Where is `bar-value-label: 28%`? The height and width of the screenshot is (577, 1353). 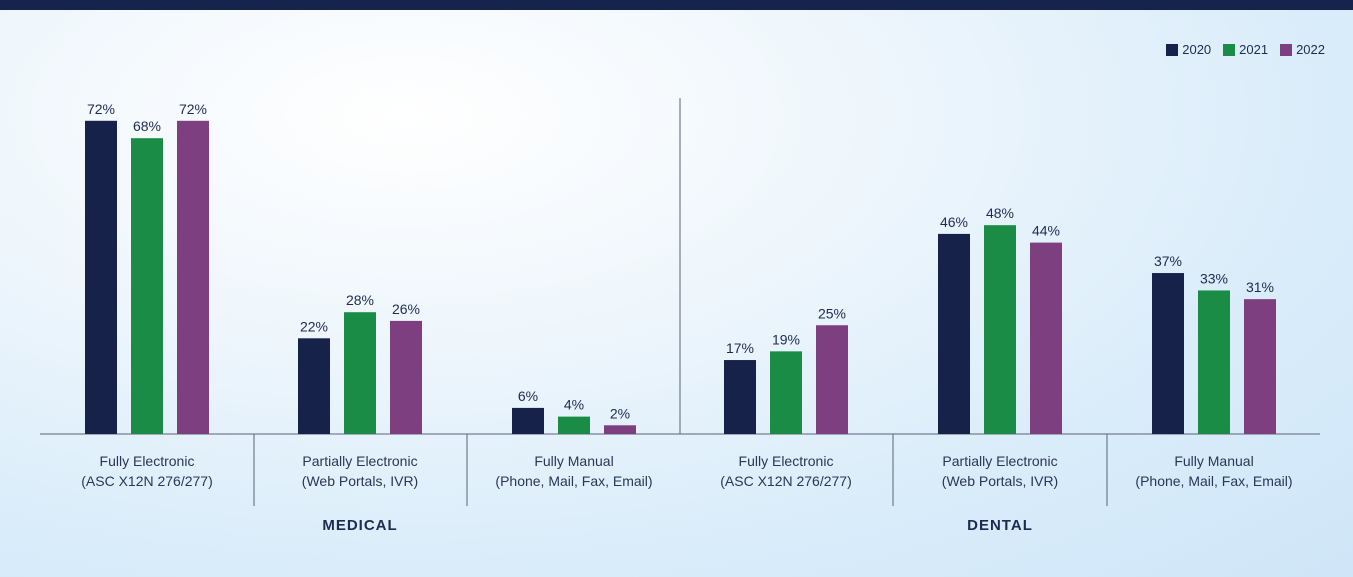 bar-value-label: 28% is located at coordinates (360, 300).